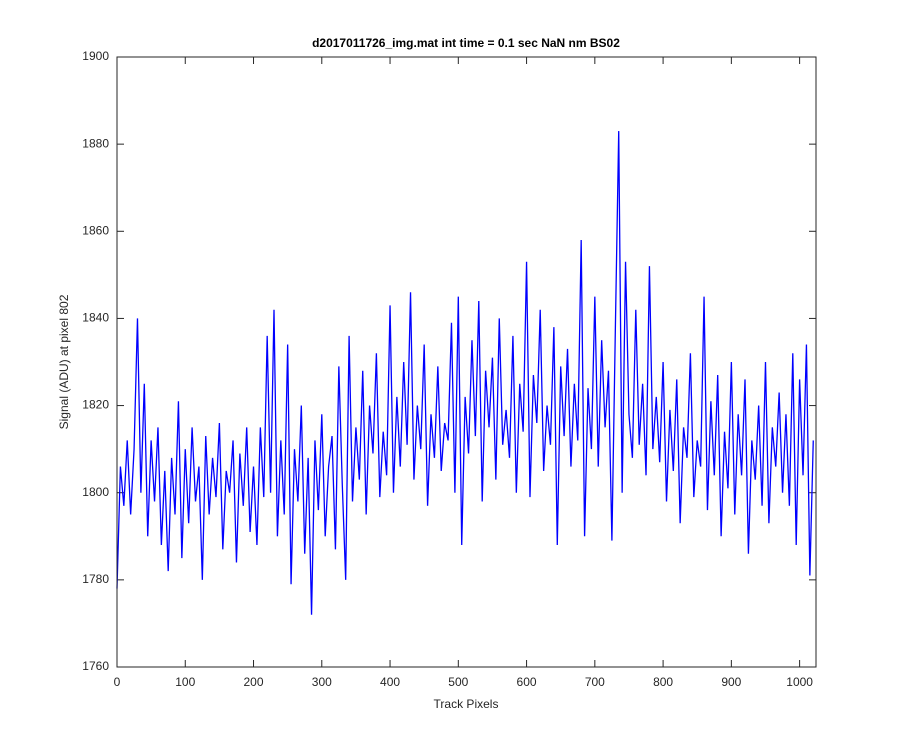 The width and height of the screenshot is (900, 750). What do you see at coordinates (95, 492) in the screenshot?
I see `y-tick-label: 1800` at bounding box center [95, 492].